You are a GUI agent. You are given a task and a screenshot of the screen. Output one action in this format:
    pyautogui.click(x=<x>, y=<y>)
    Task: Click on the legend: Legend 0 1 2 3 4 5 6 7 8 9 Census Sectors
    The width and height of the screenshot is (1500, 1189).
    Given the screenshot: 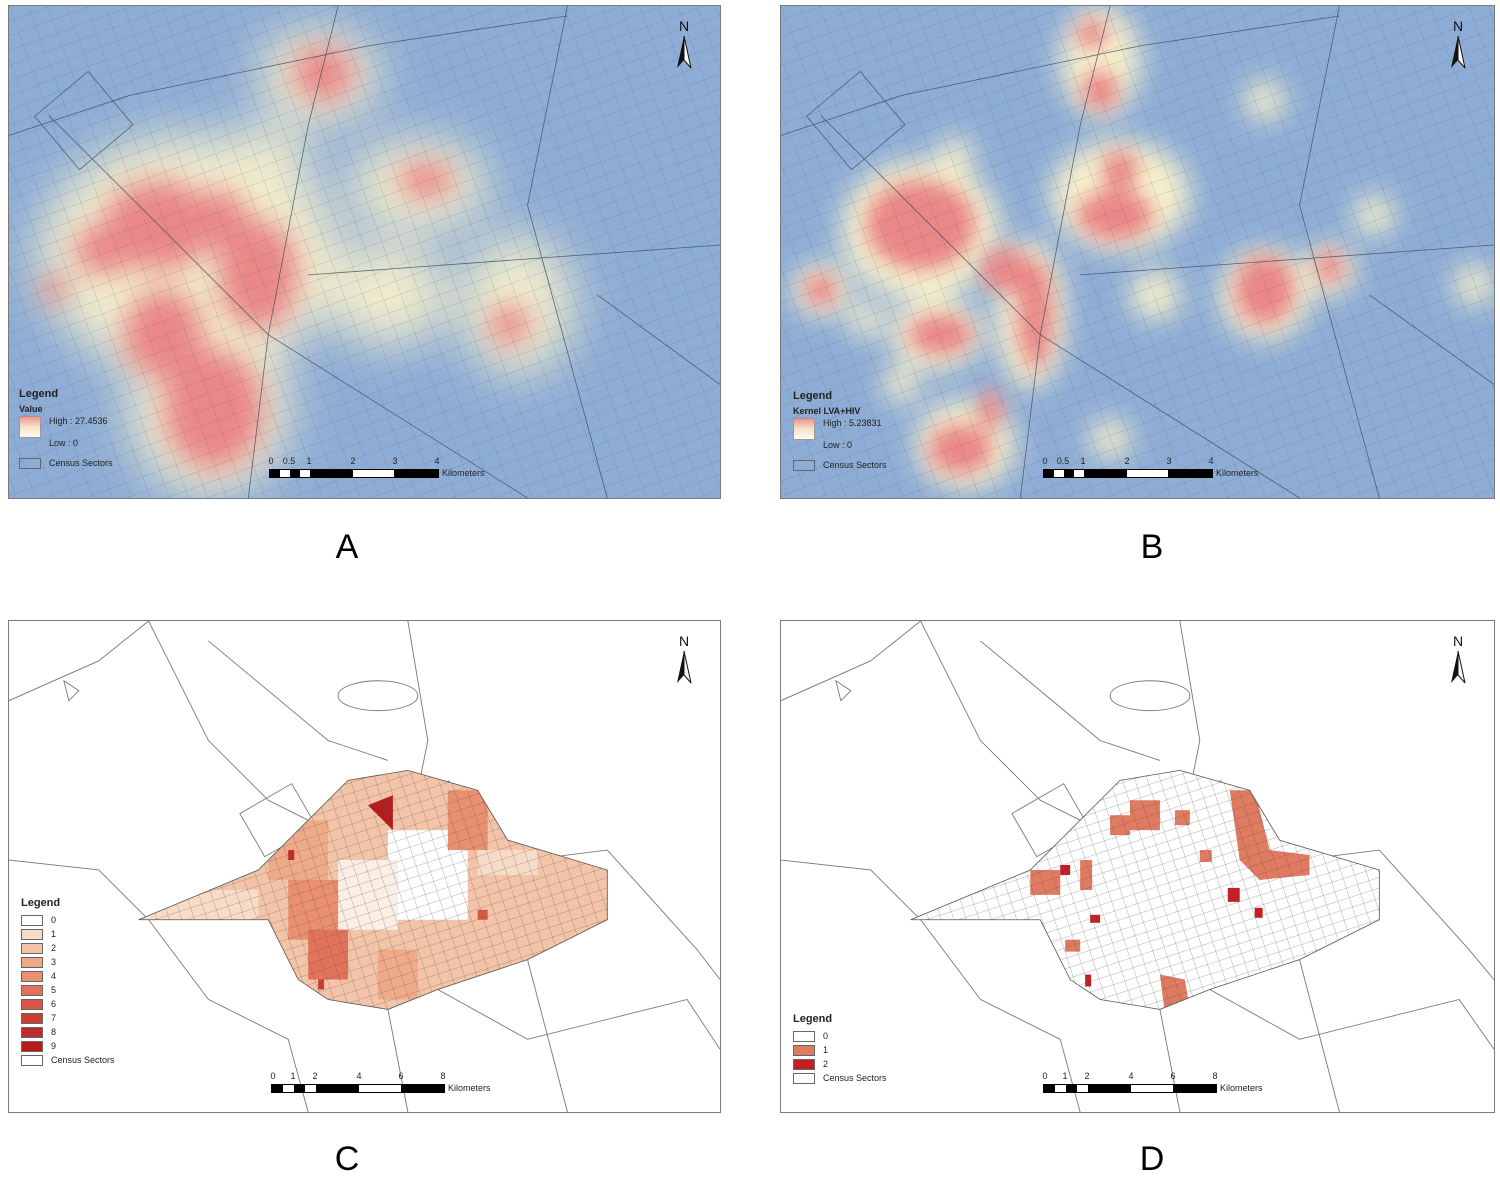 What is the action you would take?
    pyautogui.click(x=68, y=982)
    